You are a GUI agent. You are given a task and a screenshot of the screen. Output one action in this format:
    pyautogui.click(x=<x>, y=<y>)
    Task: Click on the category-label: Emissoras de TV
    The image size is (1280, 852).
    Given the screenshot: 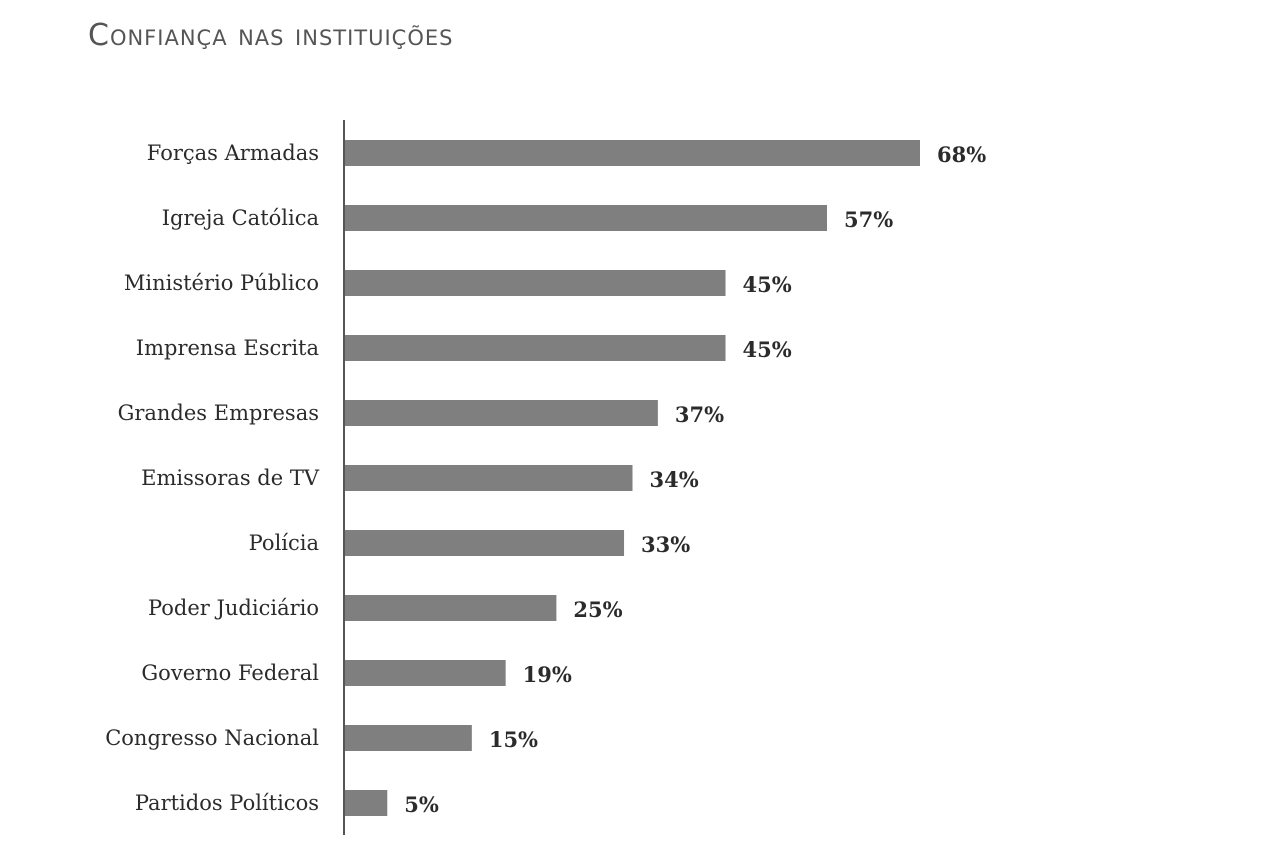 What is the action you would take?
    pyautogui.click(x=230, y=478)
    